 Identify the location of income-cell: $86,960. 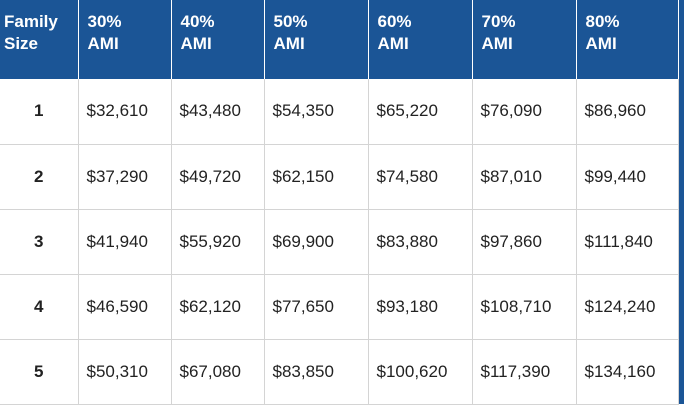
(627, 112).